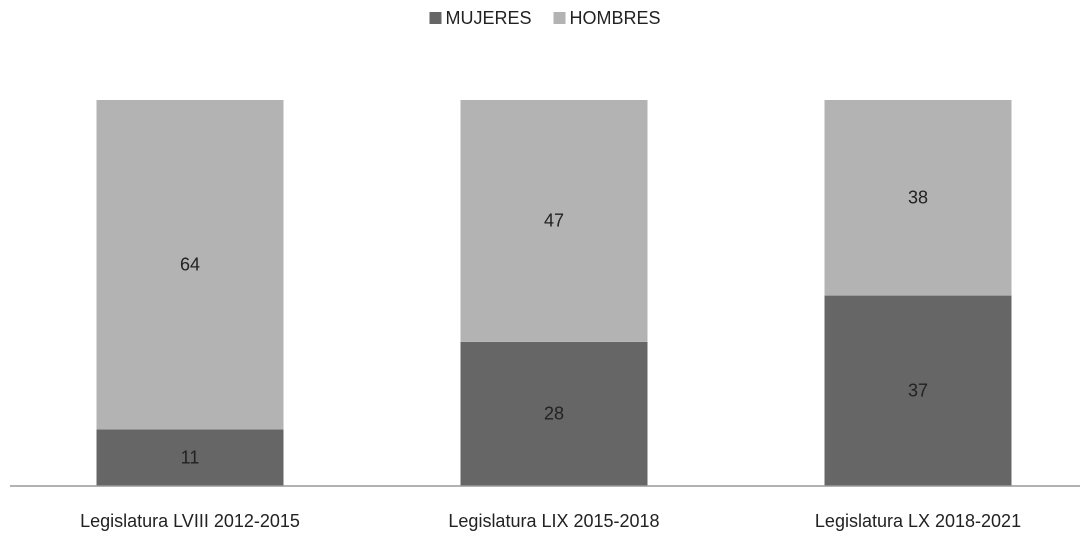  I want to click on legend-label: HOMBRES, so click(615, 18).